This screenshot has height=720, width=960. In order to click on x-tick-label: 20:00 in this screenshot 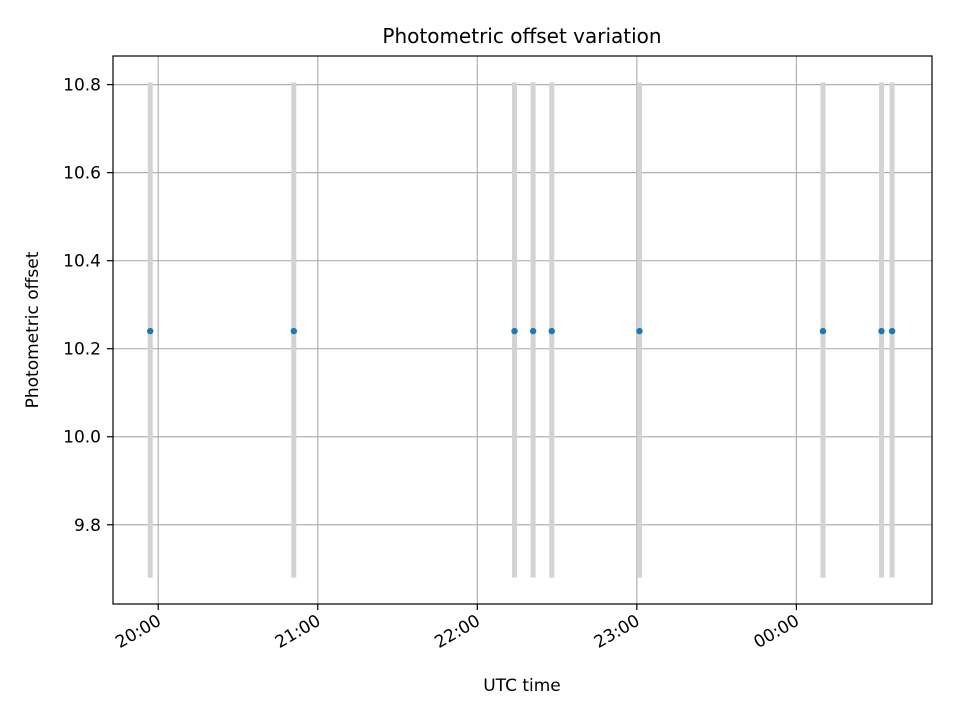, I will do `click(138, 632)`.